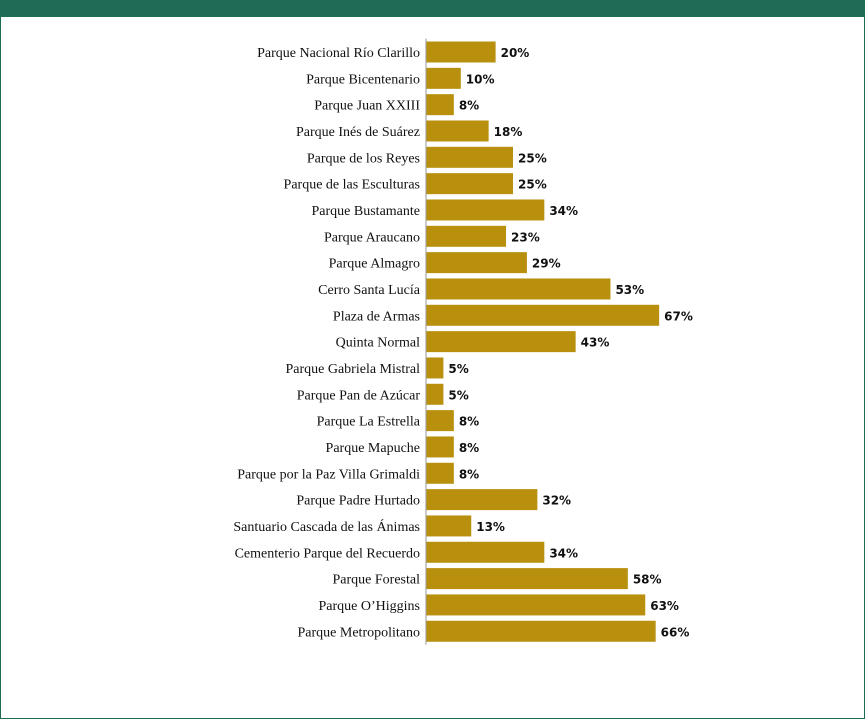  Describe the element at coordinates (369, 290) in the screenshot. I see `category-label: Cerro Santa Lucía` at that location.